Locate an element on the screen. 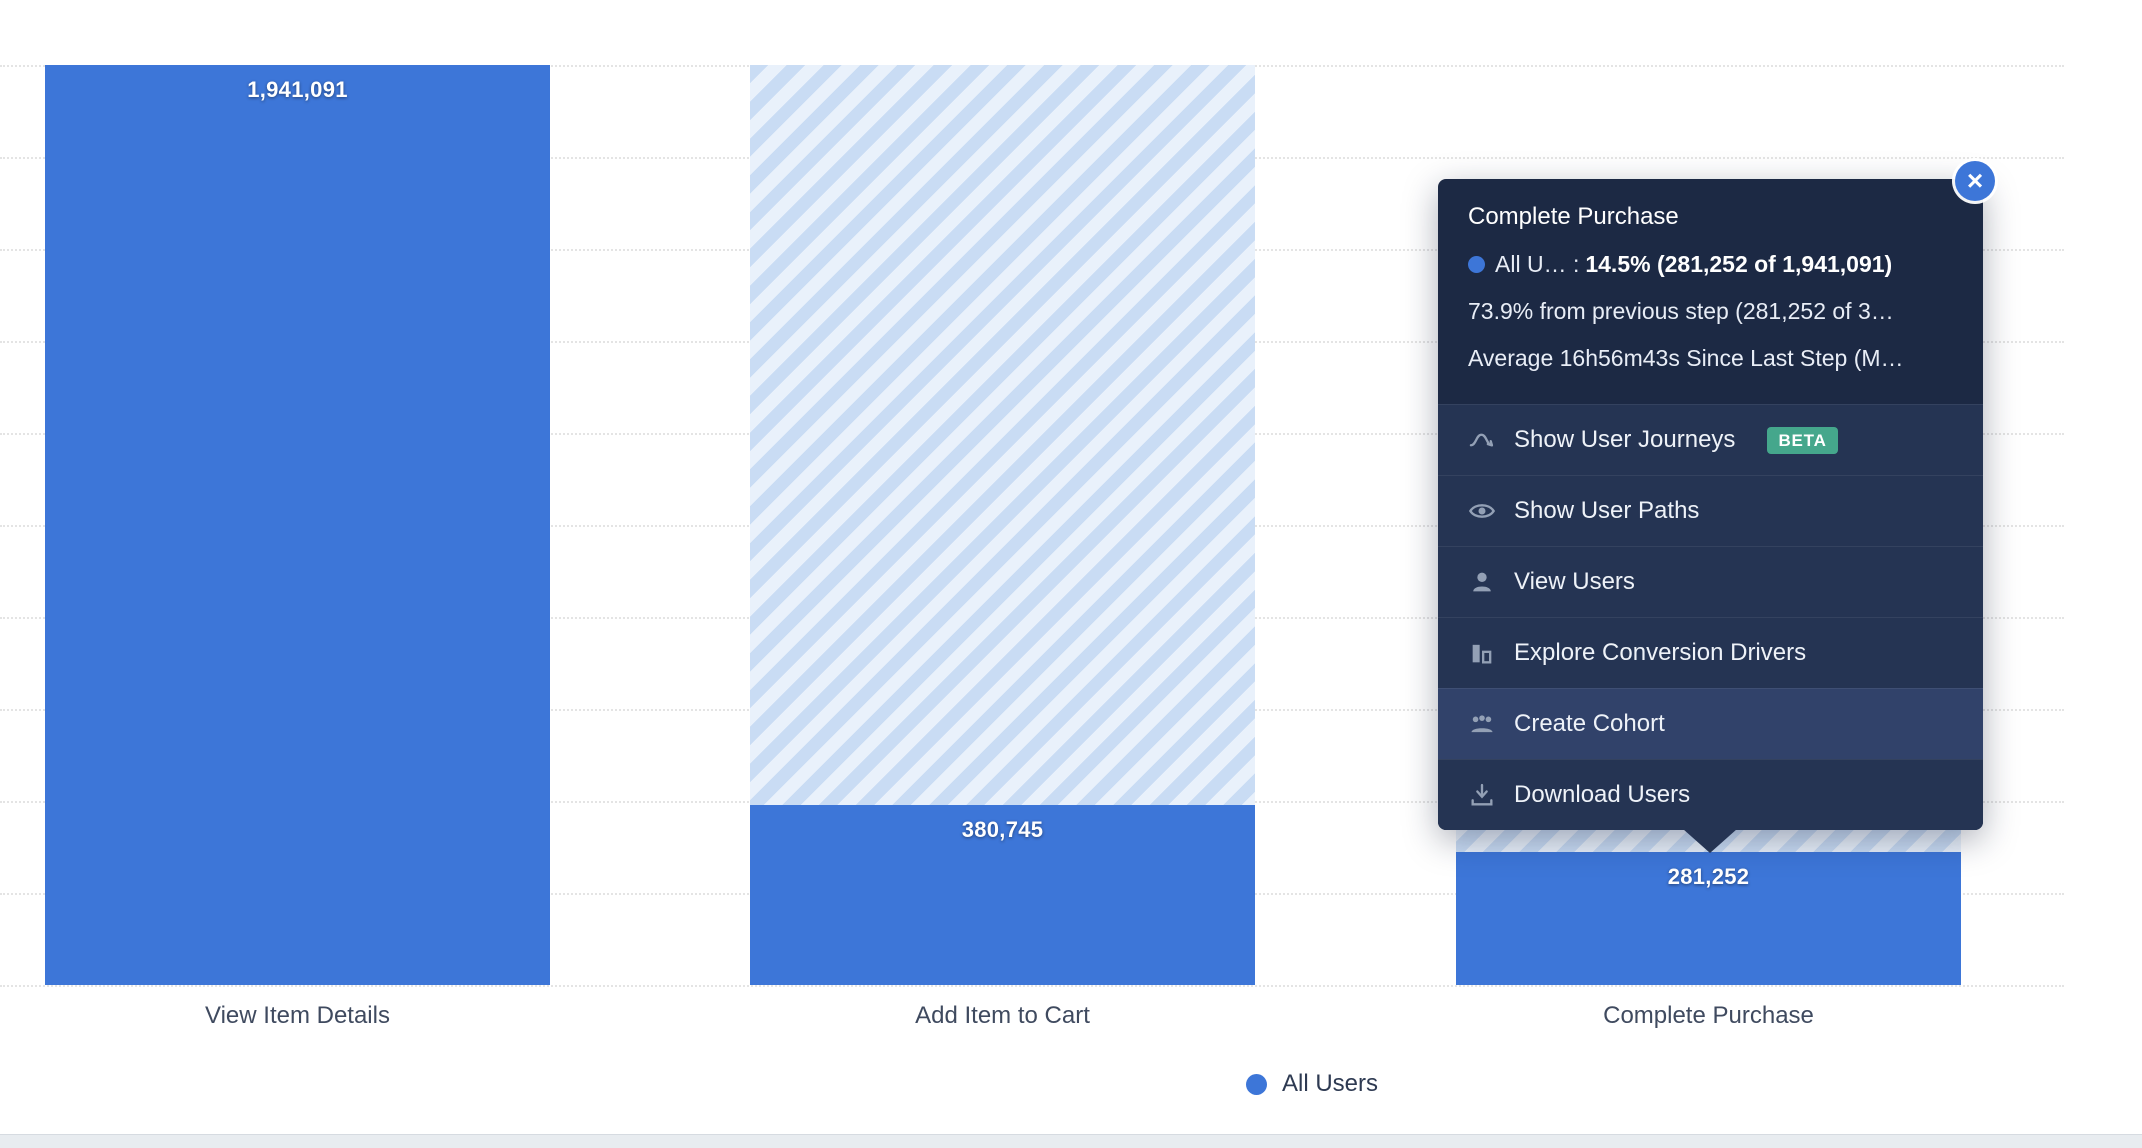 Image resolution: width=2142 pixels, height=1148 pixels. conversion-value: 14.5% (281,252 of 1,941,091) is located at coordinates (1739, 264).